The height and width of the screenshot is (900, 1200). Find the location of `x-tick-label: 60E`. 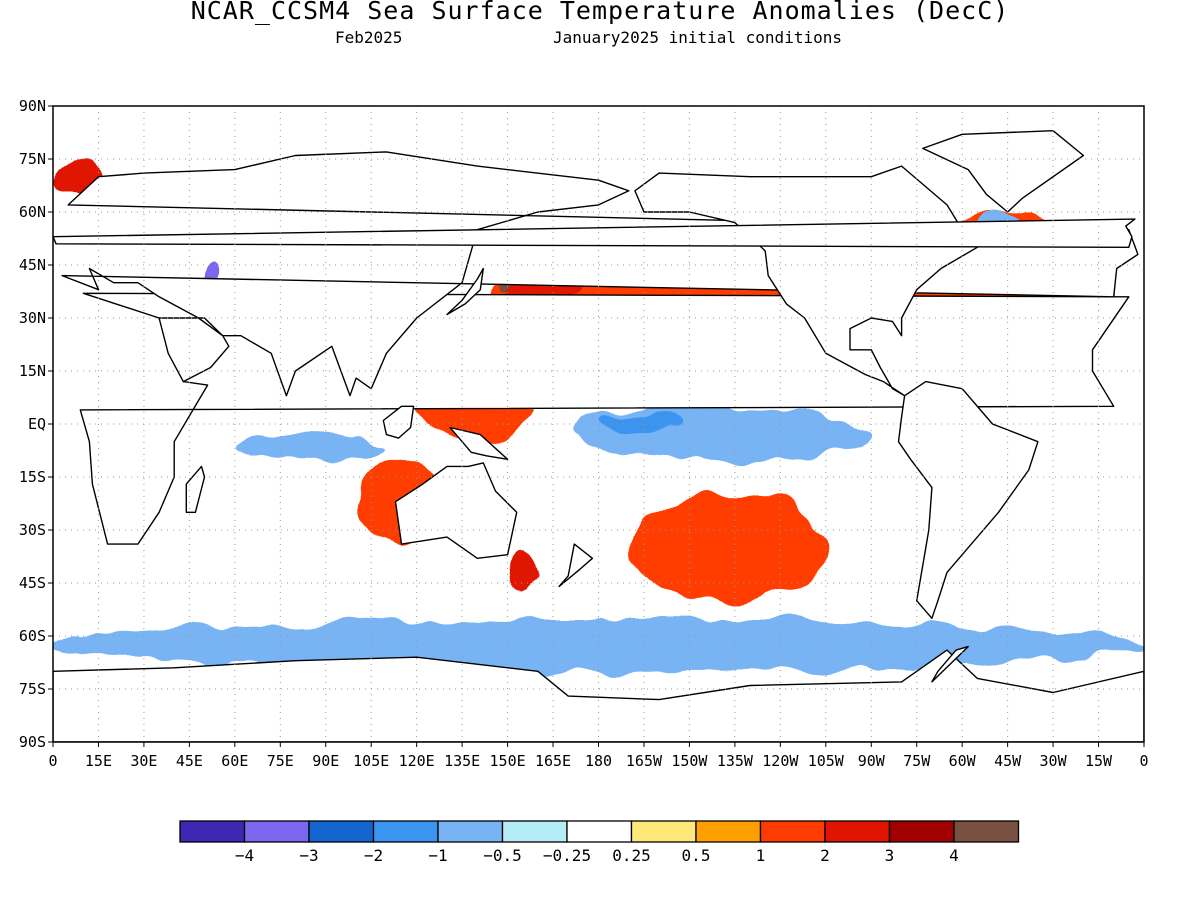

x-tick-label: 60E is located at coordinates (234, 761).